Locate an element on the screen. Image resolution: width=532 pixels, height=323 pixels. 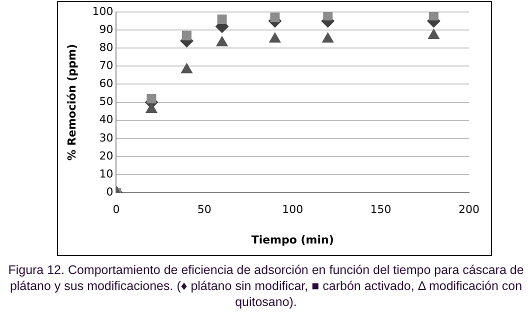
text: Figura 12. Comportamiento de eficiencia de adsorción en función del tiempo para cáscara de plátano y sus modificaciones. (♦ plátano sin modificar, ■ carbón activado, Δ modificación con quitosano). is located at coordinates (266, 286).